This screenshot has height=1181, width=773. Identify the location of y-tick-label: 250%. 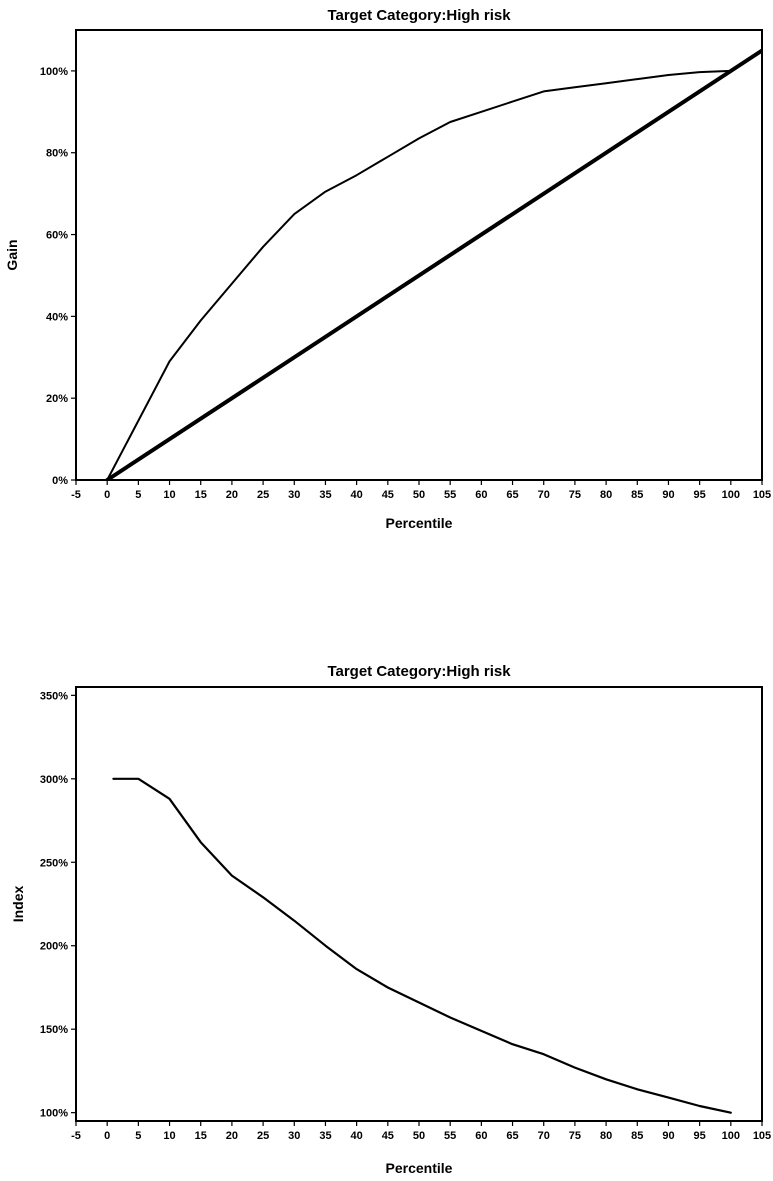
(54, 863).